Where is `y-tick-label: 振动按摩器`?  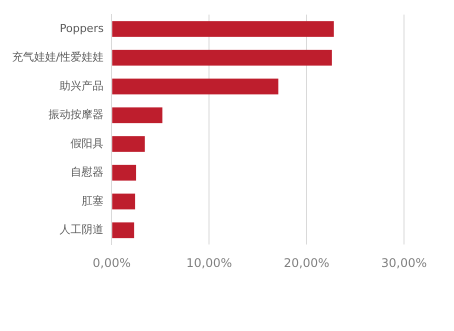 y-tick-label: 振动按摩器 is located at coordinates (76, 115).